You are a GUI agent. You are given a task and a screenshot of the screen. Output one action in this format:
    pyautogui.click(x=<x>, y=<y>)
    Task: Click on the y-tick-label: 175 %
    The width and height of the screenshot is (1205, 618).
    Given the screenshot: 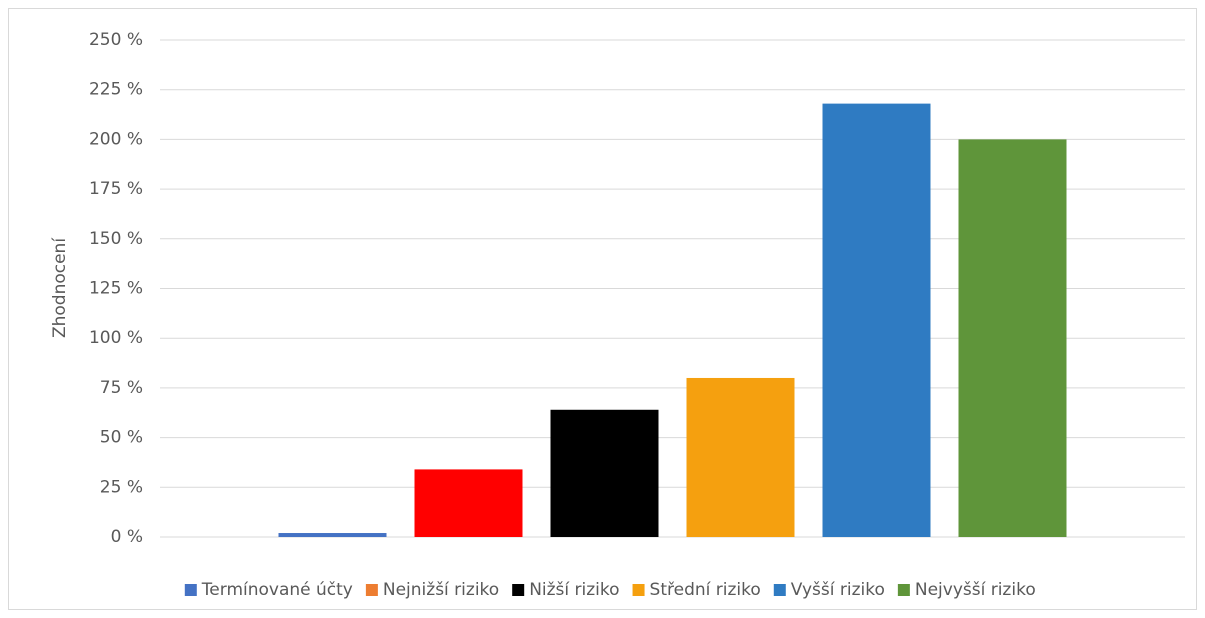 What is the action you would take?
    pyautogui.click(x=116, y=189)
    